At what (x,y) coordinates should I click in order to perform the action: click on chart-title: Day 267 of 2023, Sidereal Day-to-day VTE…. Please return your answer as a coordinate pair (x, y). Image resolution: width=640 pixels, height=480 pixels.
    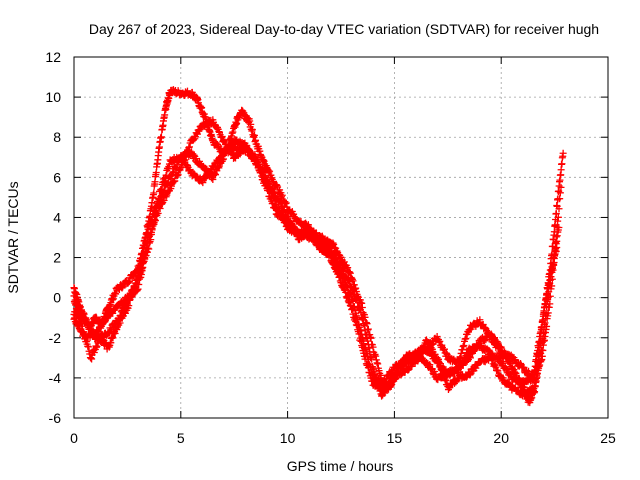
    Looking at the image, I should click on (344, 29).